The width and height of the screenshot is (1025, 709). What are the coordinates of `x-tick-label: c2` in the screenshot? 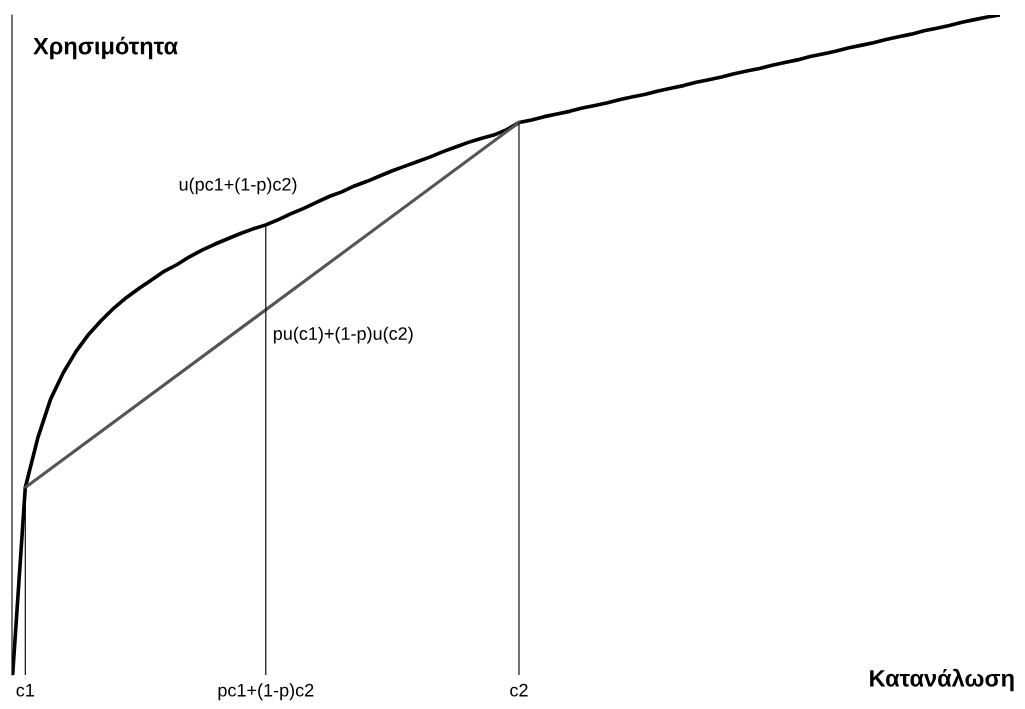 It's located at (519, 690).